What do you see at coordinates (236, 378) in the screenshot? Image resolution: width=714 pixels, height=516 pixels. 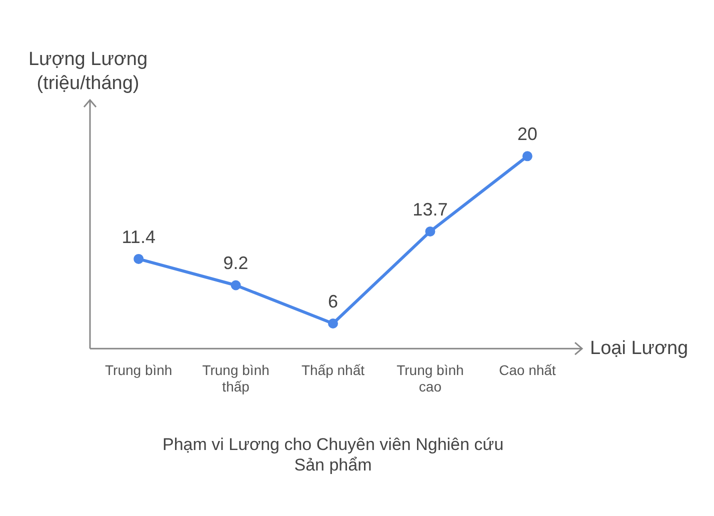 I see `x-tick-label: Trung bình thấp` at bounding box center [236, 378].